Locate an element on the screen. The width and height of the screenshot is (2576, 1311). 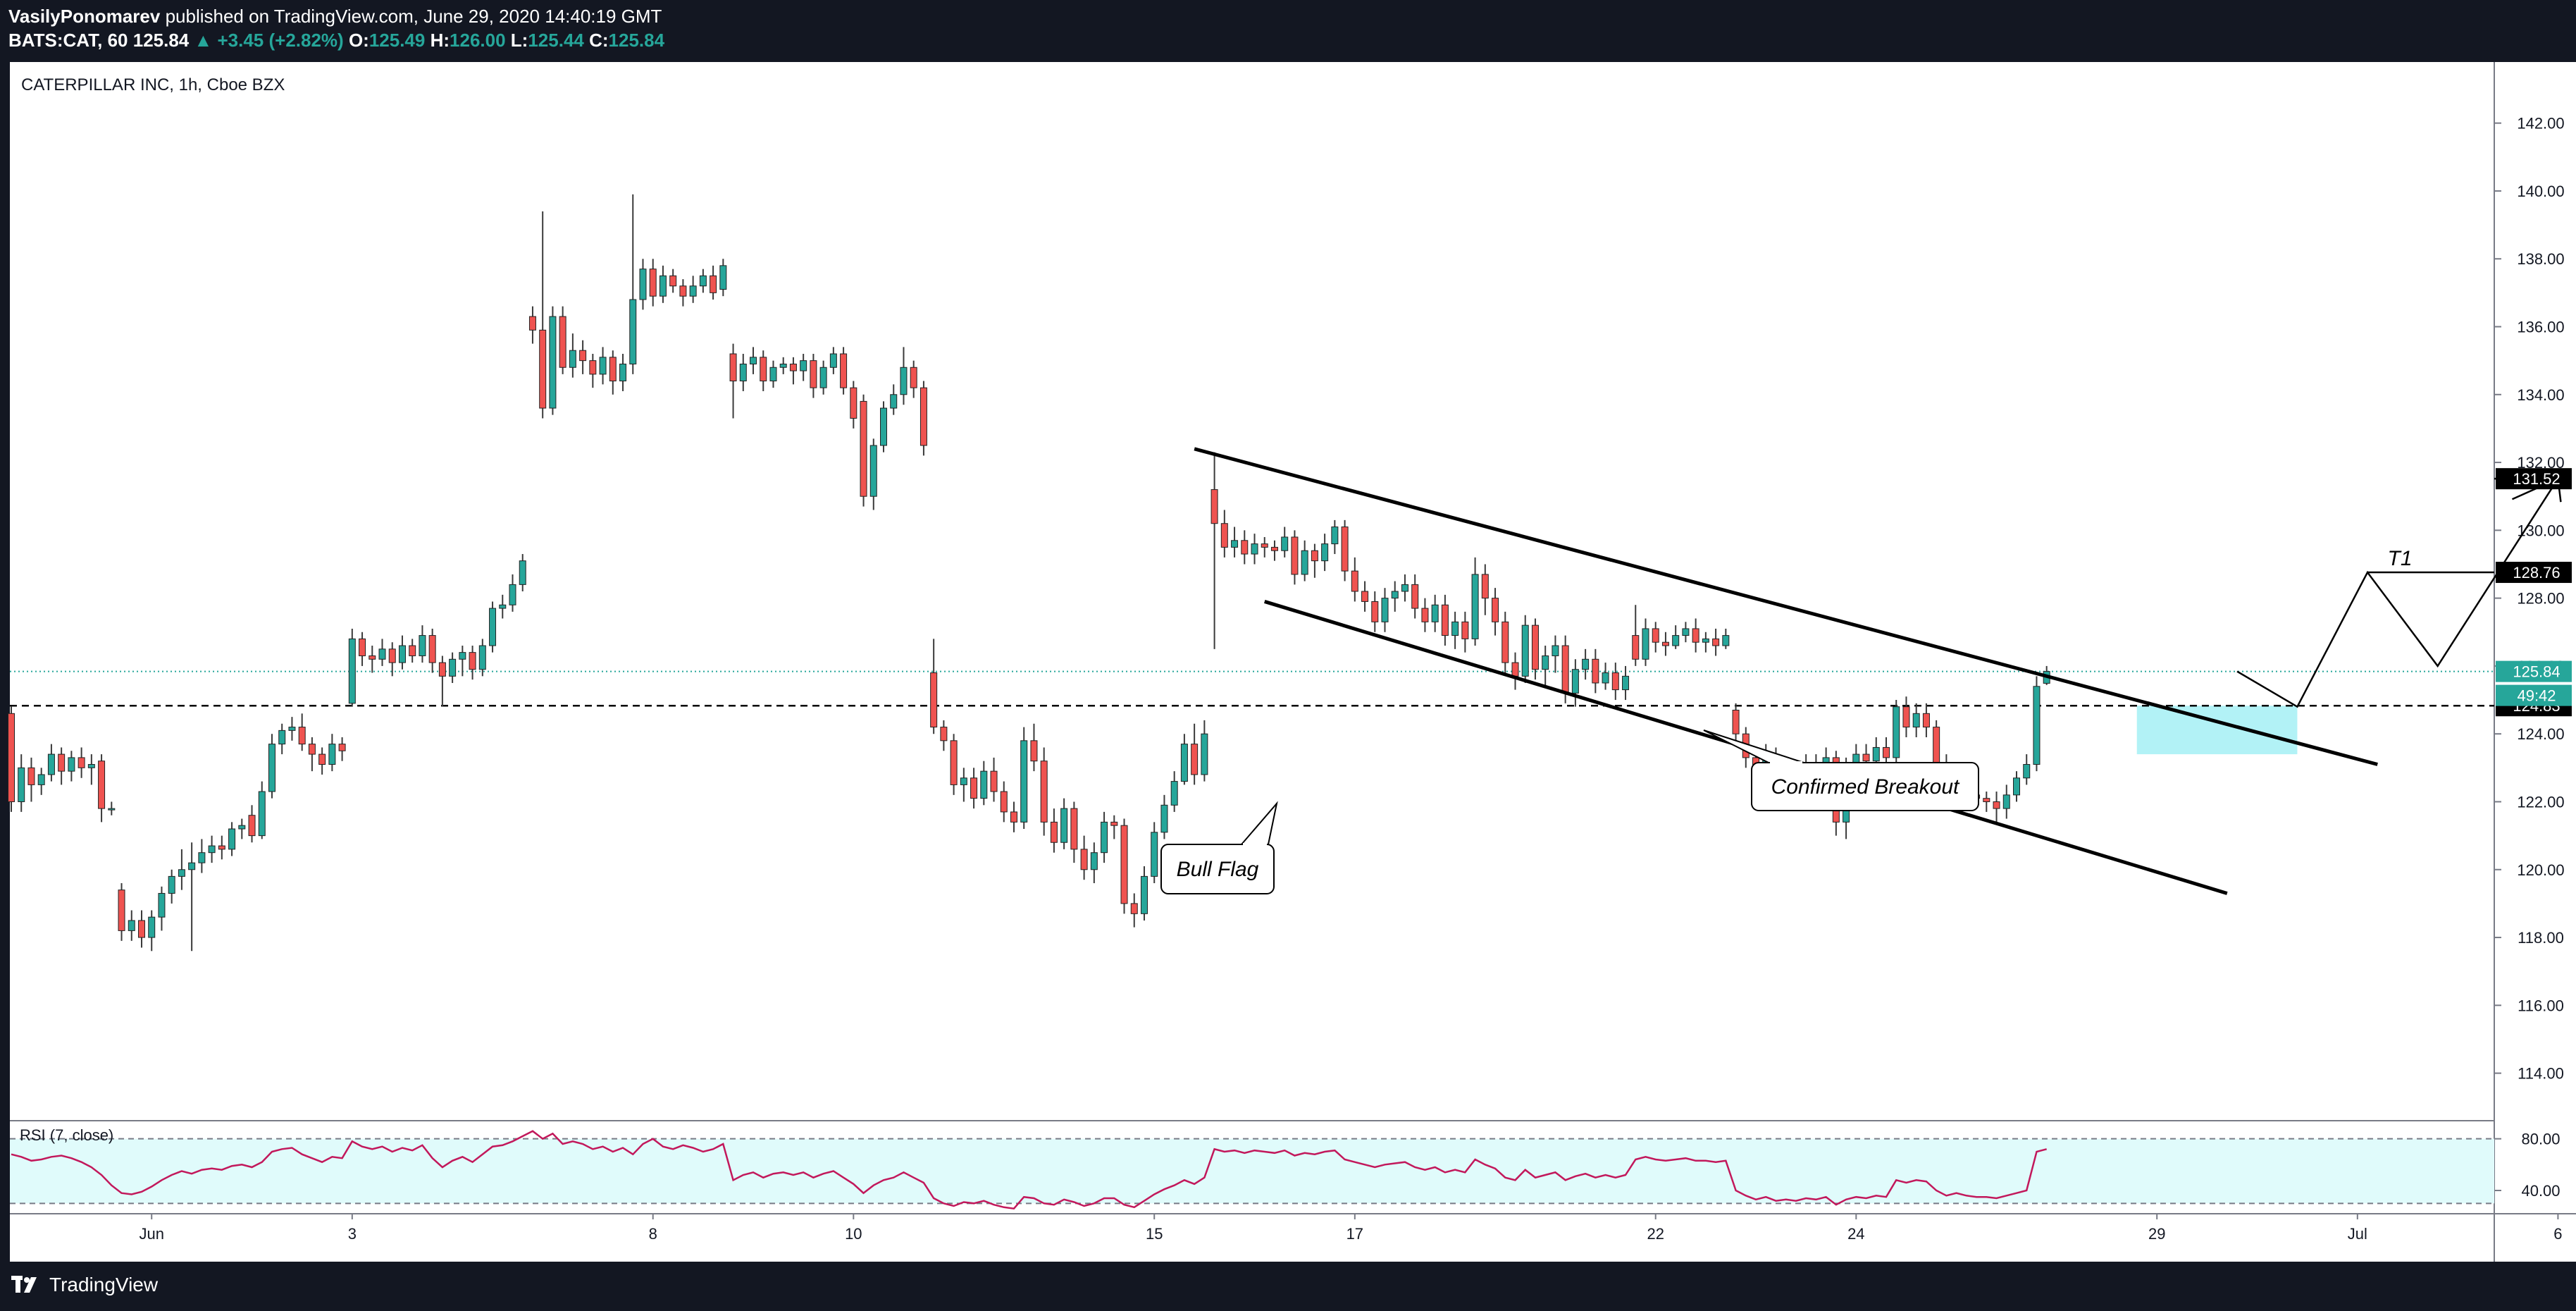
author-name: VasilyPonomarev is located at coordinates (84, 16).